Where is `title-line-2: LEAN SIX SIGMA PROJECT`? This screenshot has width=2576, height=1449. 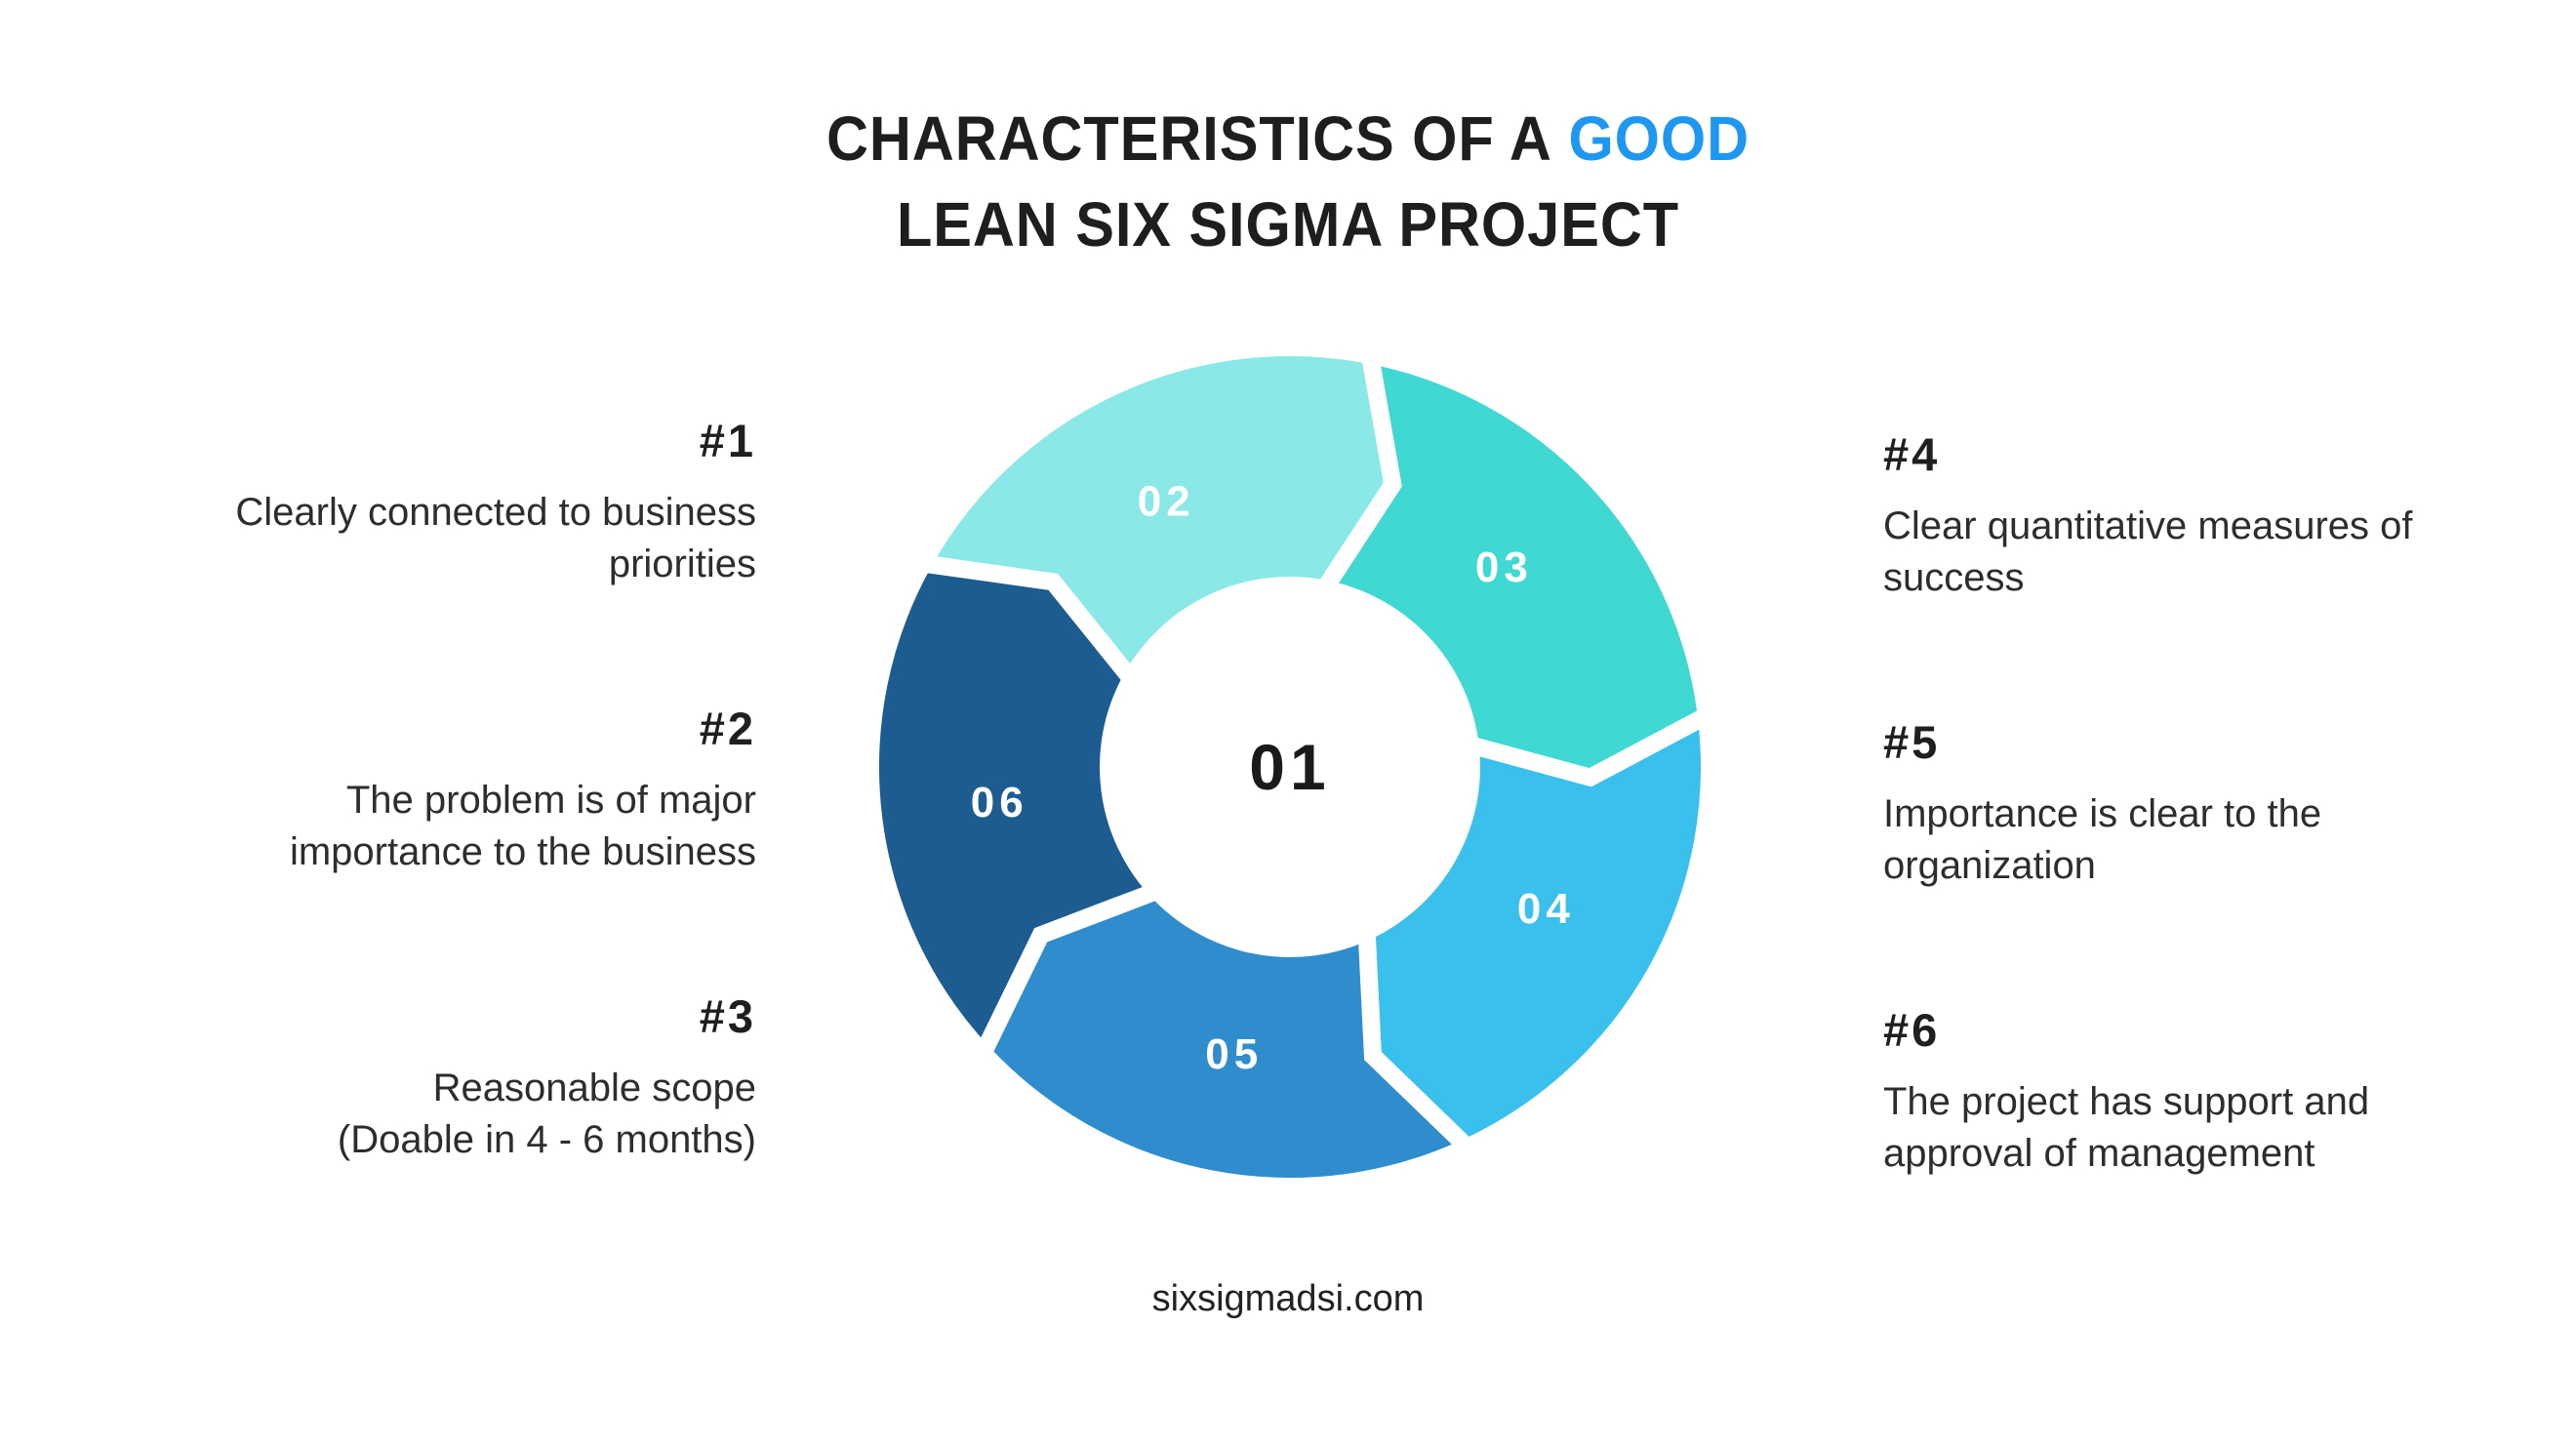
title-line-2: LEAN SIX SIGMA PROJECT is located at coordinates (1288, 224).